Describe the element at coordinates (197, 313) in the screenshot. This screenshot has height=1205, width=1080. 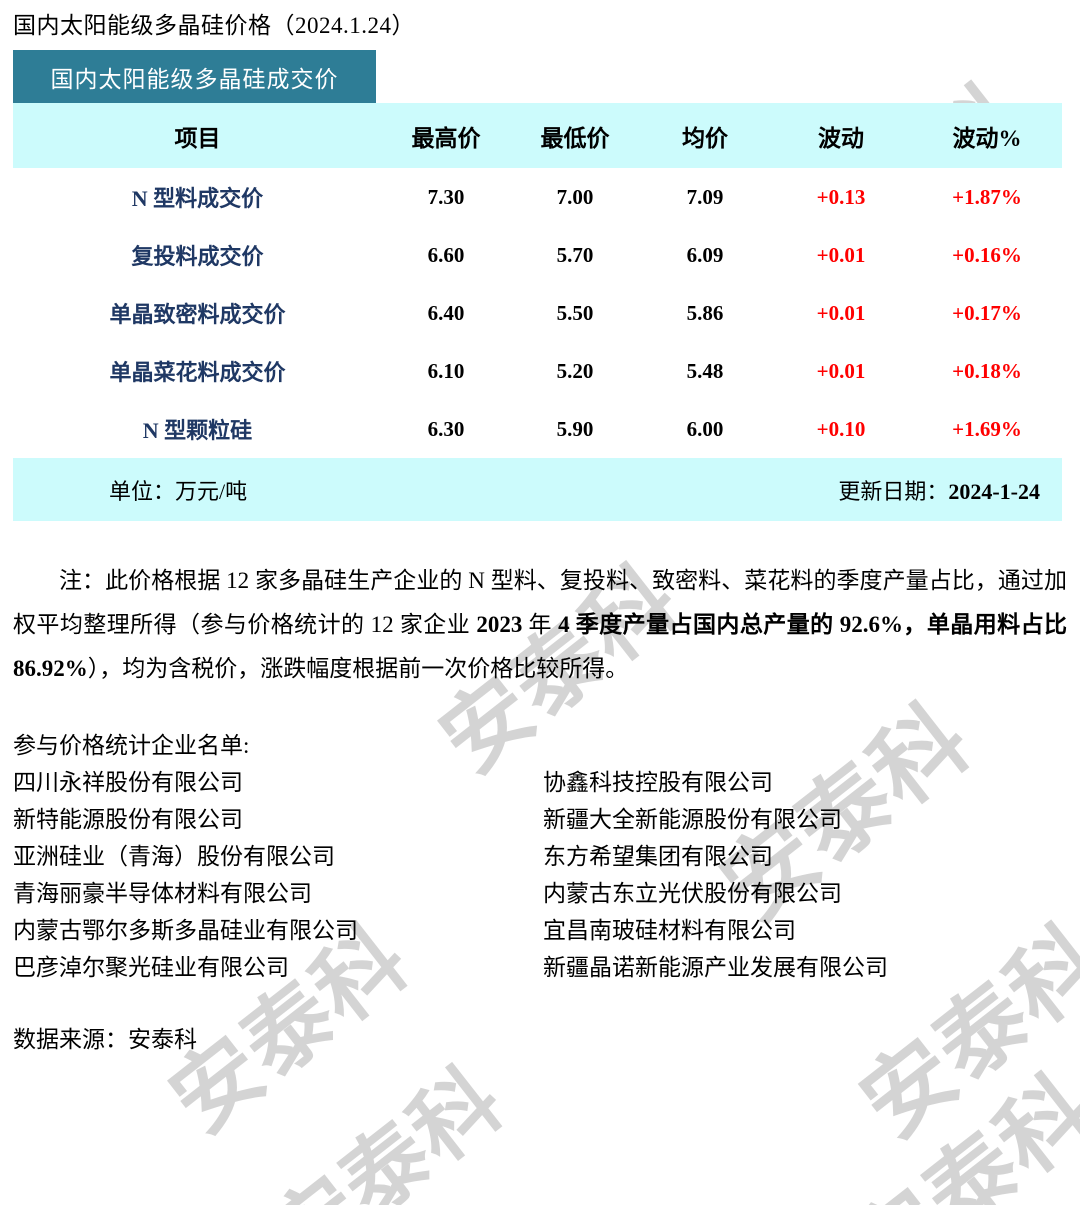
I see `row-item-label: 单晶致密料成交价` at that location.